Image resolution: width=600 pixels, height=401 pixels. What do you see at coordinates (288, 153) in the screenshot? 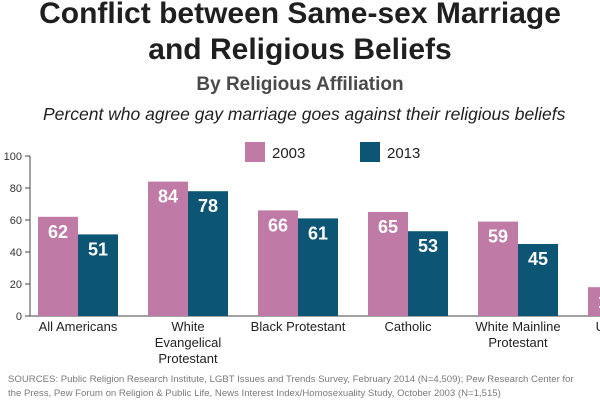
I see `legend-label: 2003` at bounding box center [288, 153].